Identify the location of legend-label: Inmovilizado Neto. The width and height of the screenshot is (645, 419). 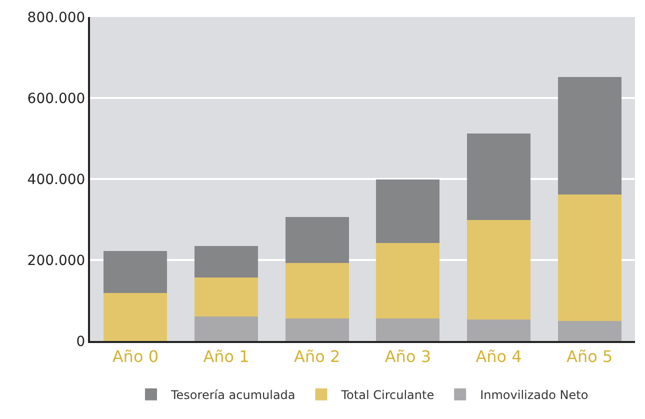
(534, 395).